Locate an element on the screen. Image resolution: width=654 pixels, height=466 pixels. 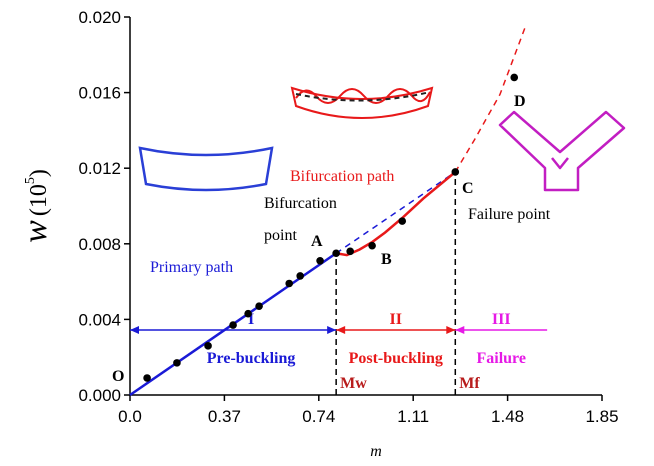
y-axis-label: w (105) is located at coordinates (35, 206).